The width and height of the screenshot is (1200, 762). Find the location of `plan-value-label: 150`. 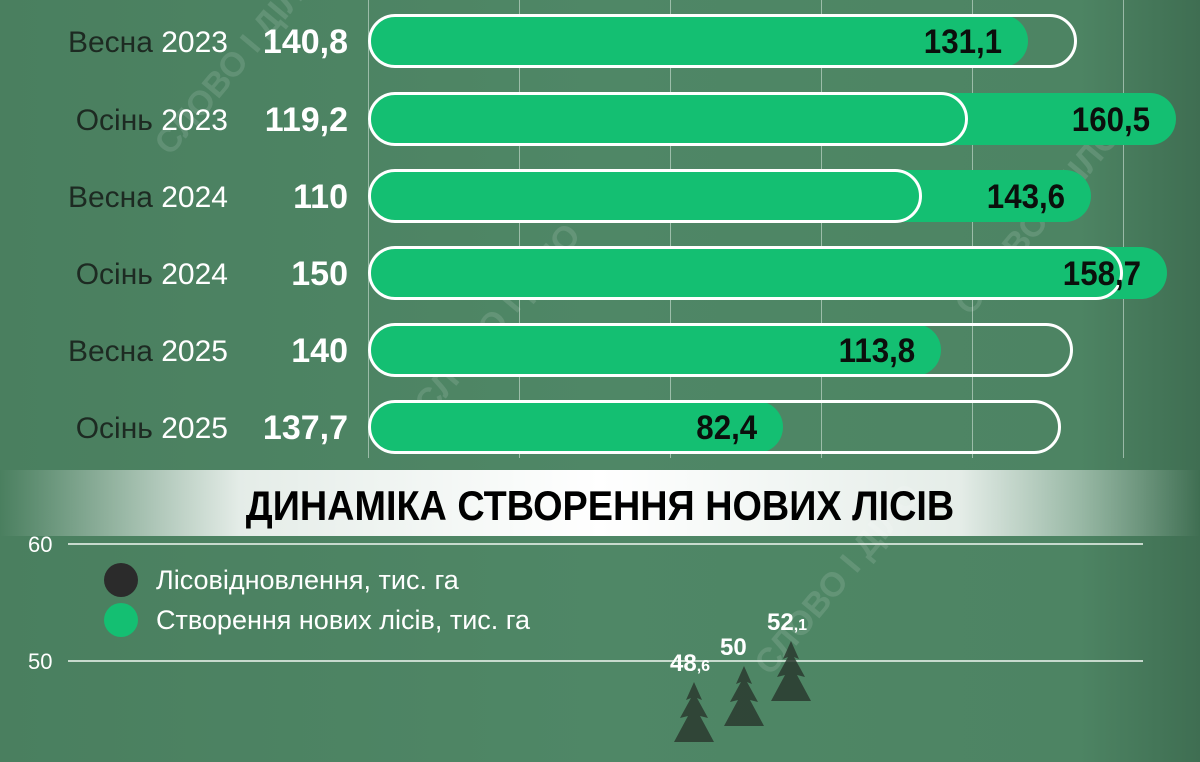

plan-value-label: 150 is located at coordinates (319, 274).